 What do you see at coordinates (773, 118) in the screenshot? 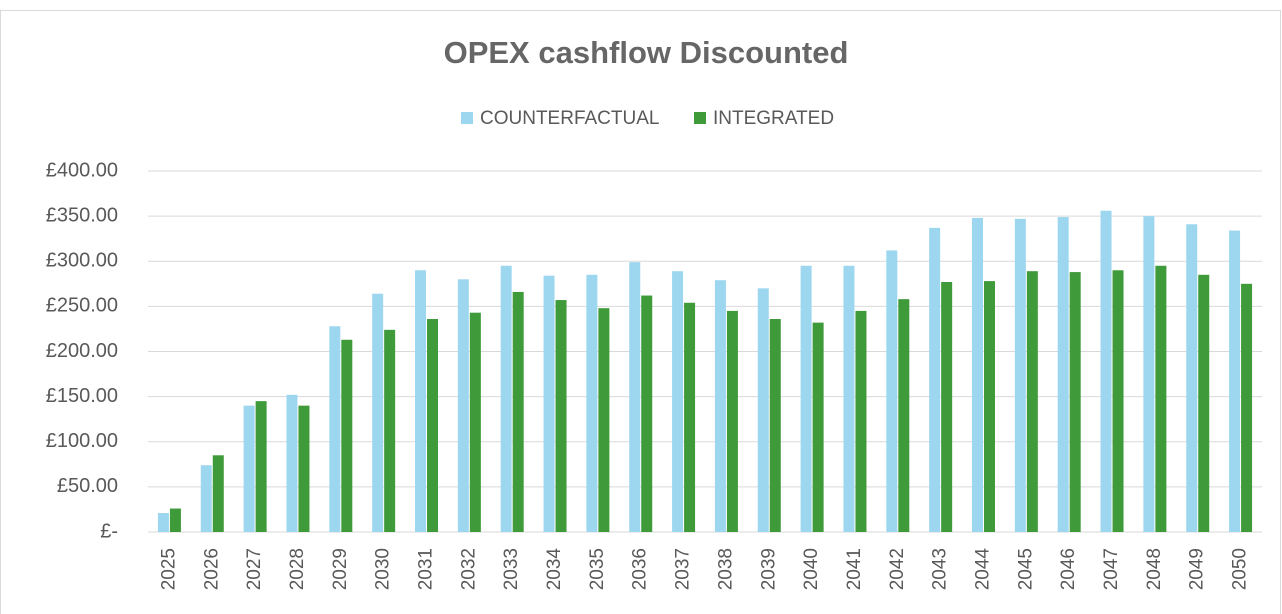
I see `legend-label: INTEGRATED` at bounding box center [773, 118].